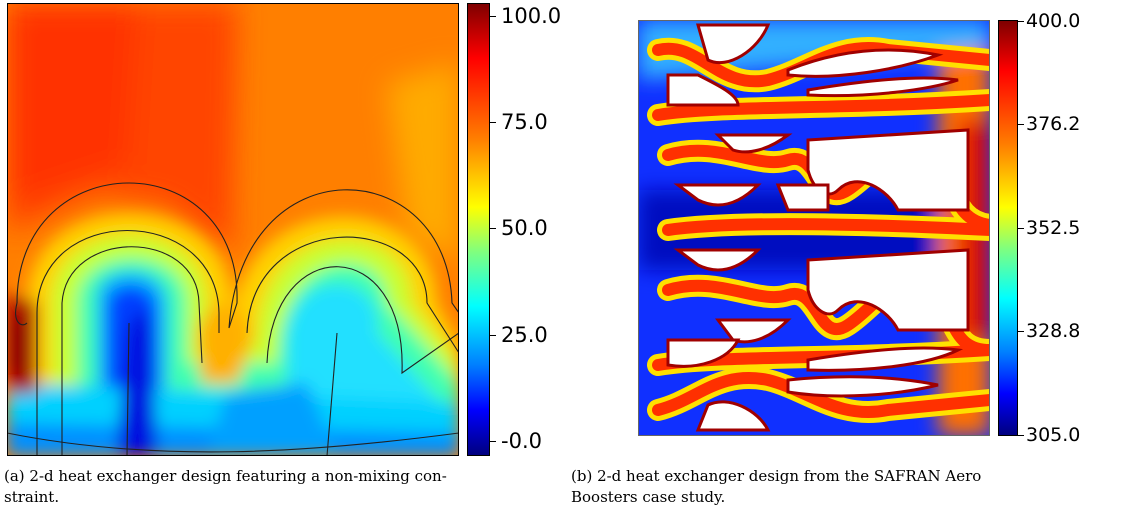 The height and width of the screenshot is (513, 1143). What do you see at coordinates (524, 228) in the screenshot?
I see `colorbar-a-tick-label: 50.0` at bounding box center [524, 228].